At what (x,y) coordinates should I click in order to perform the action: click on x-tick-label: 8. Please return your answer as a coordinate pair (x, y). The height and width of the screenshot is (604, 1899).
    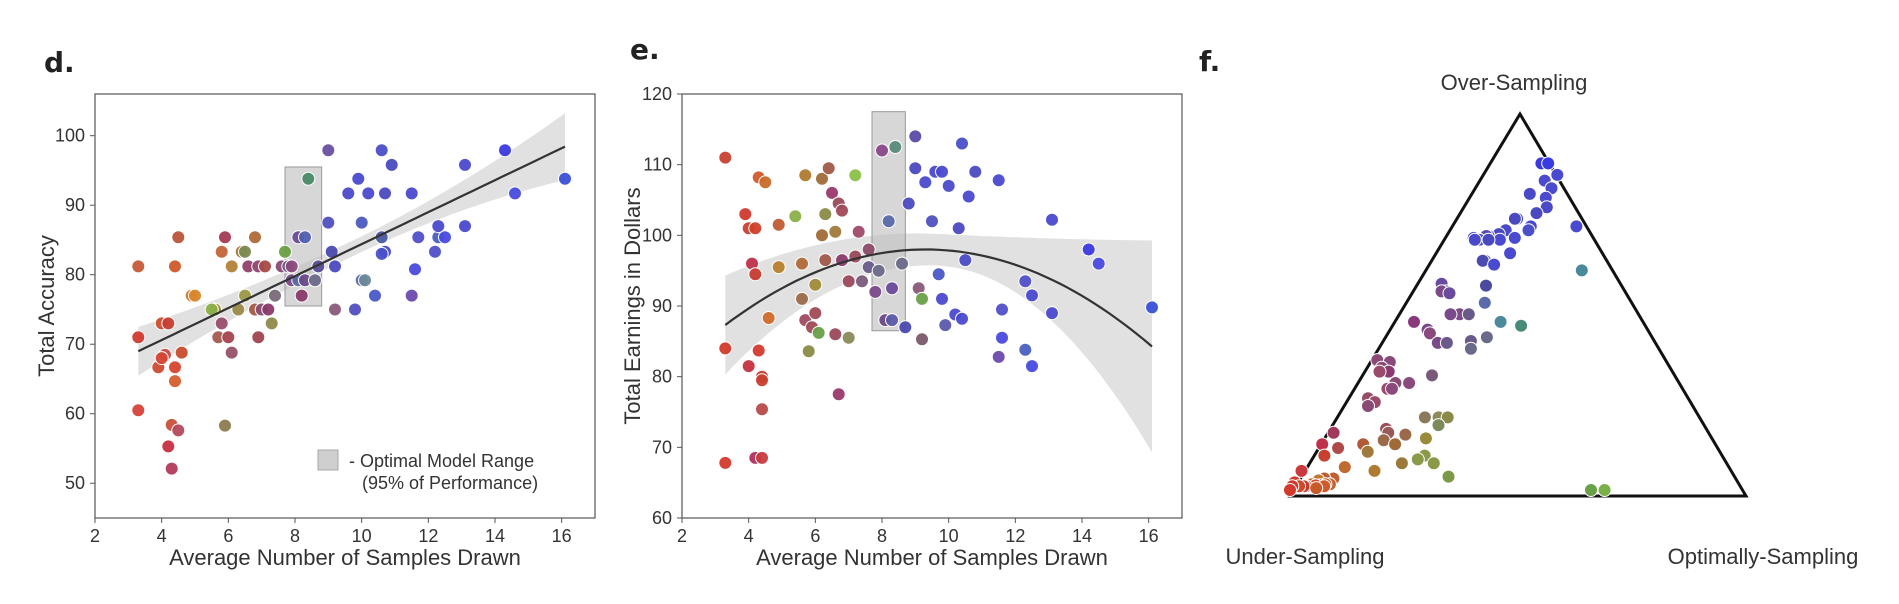
    Looking at the image, I should click on (295, 536).